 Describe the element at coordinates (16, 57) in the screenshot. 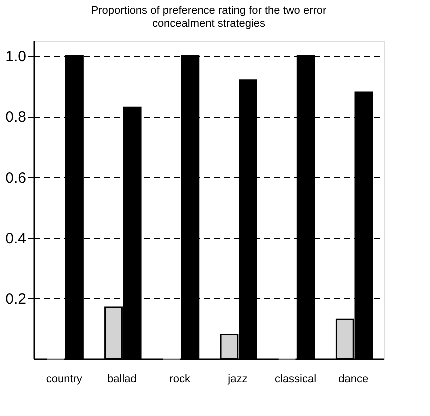

I see `y-tick-label: 1.0` at that location.